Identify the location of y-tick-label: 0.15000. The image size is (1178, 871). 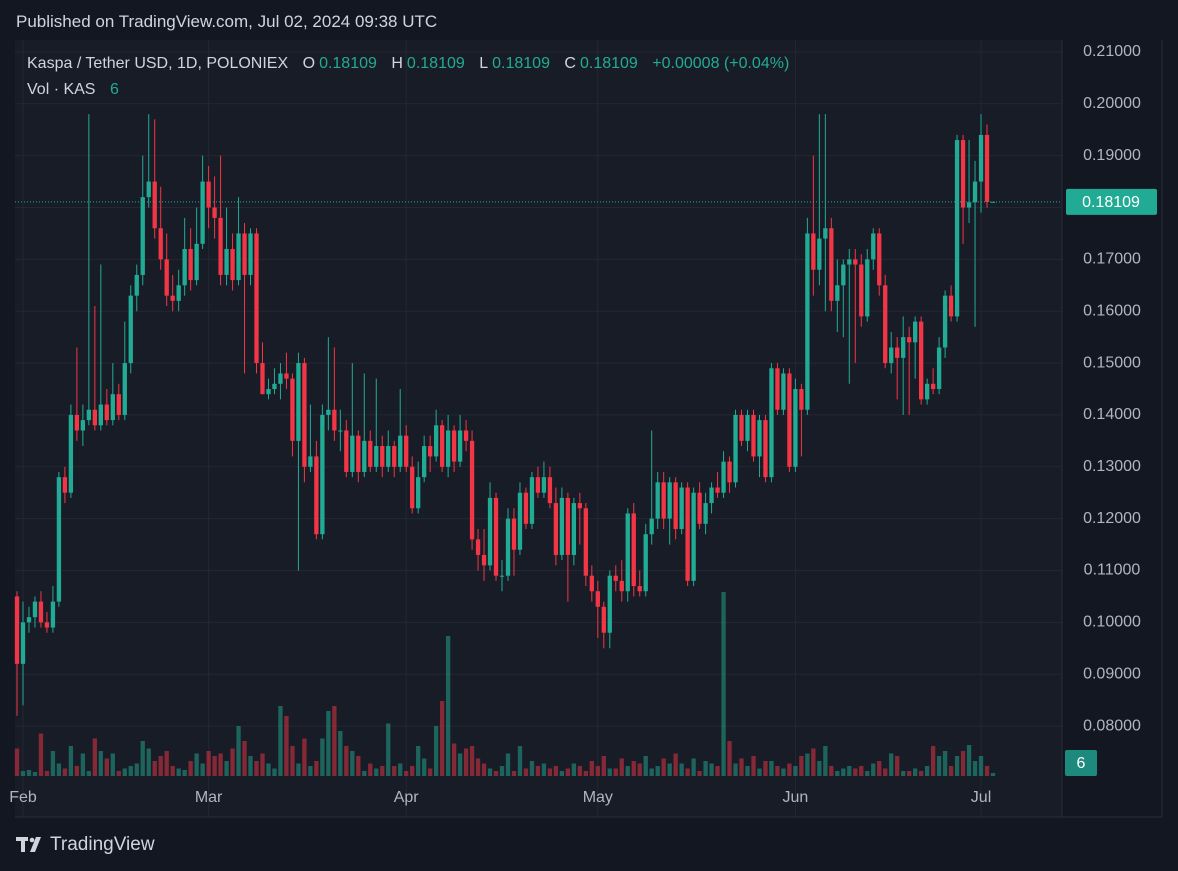
(1112, 362).